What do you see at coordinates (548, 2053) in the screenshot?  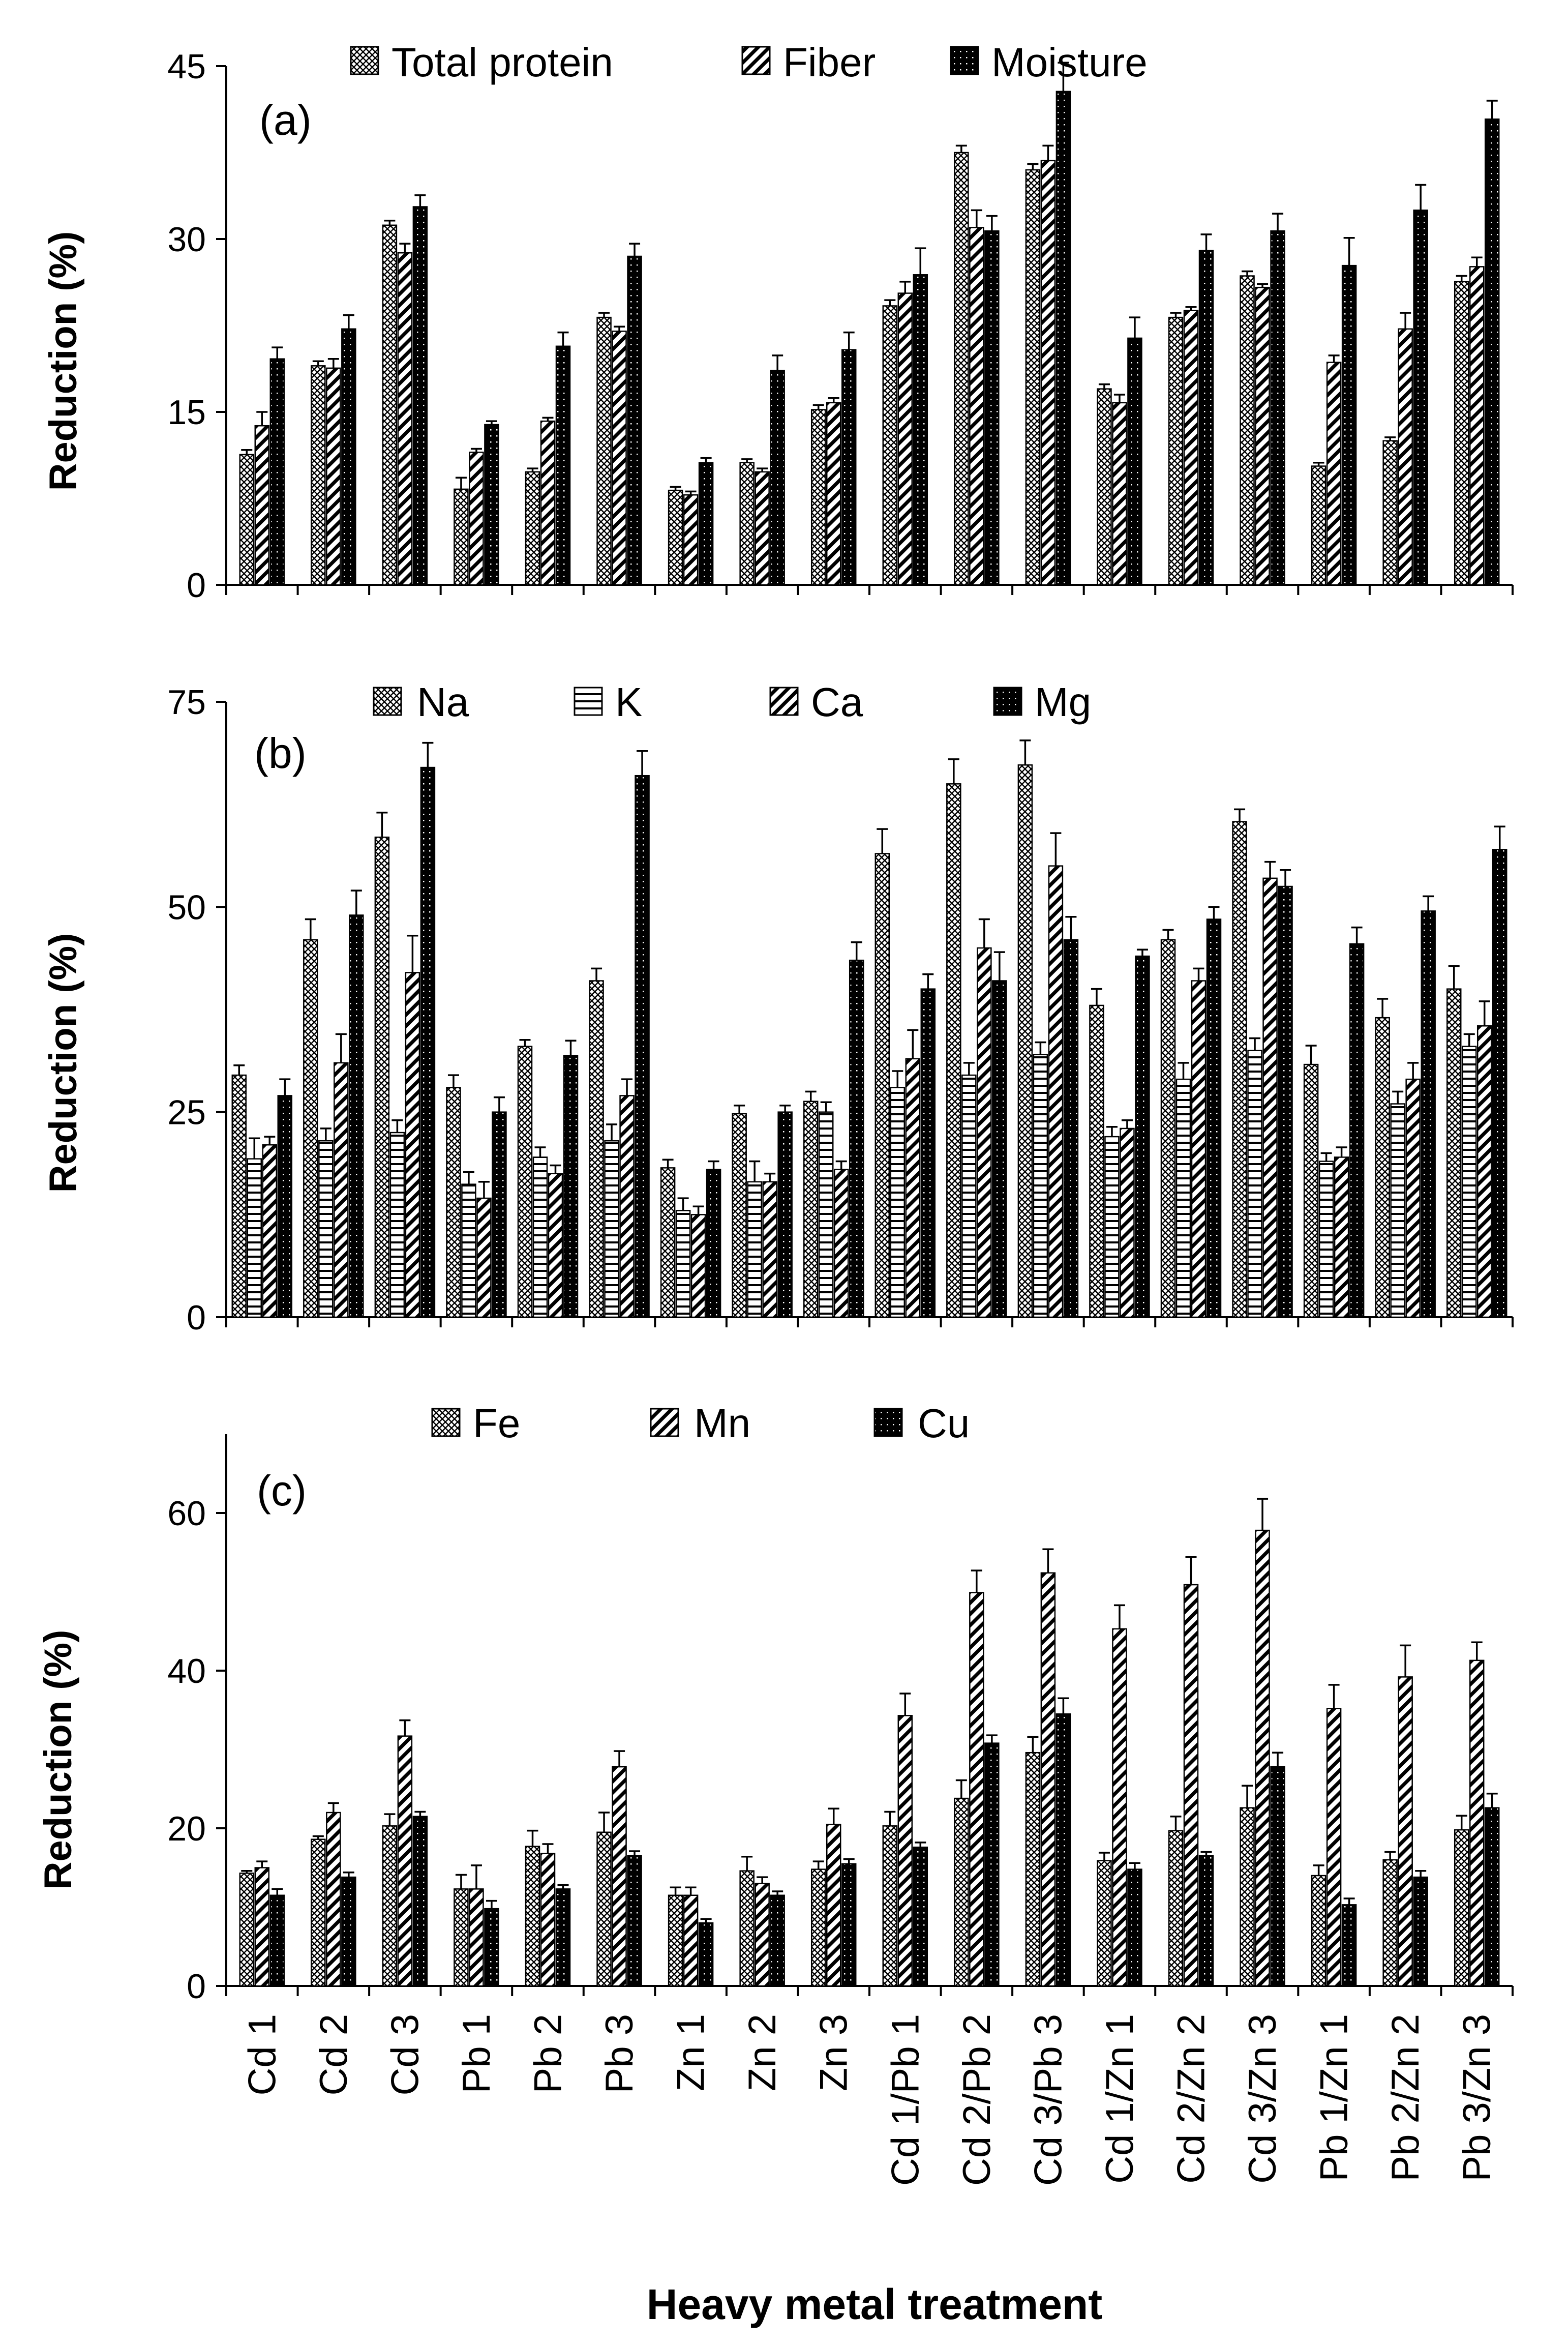 I see `x-tick-label-pb-2: Pb 2` at bounding box center [548, 2053].